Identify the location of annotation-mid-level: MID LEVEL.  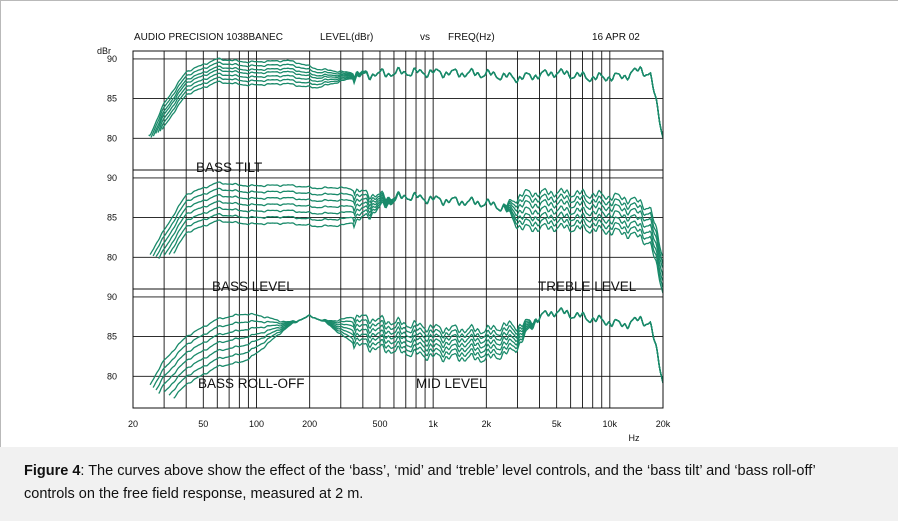
(451, 383).